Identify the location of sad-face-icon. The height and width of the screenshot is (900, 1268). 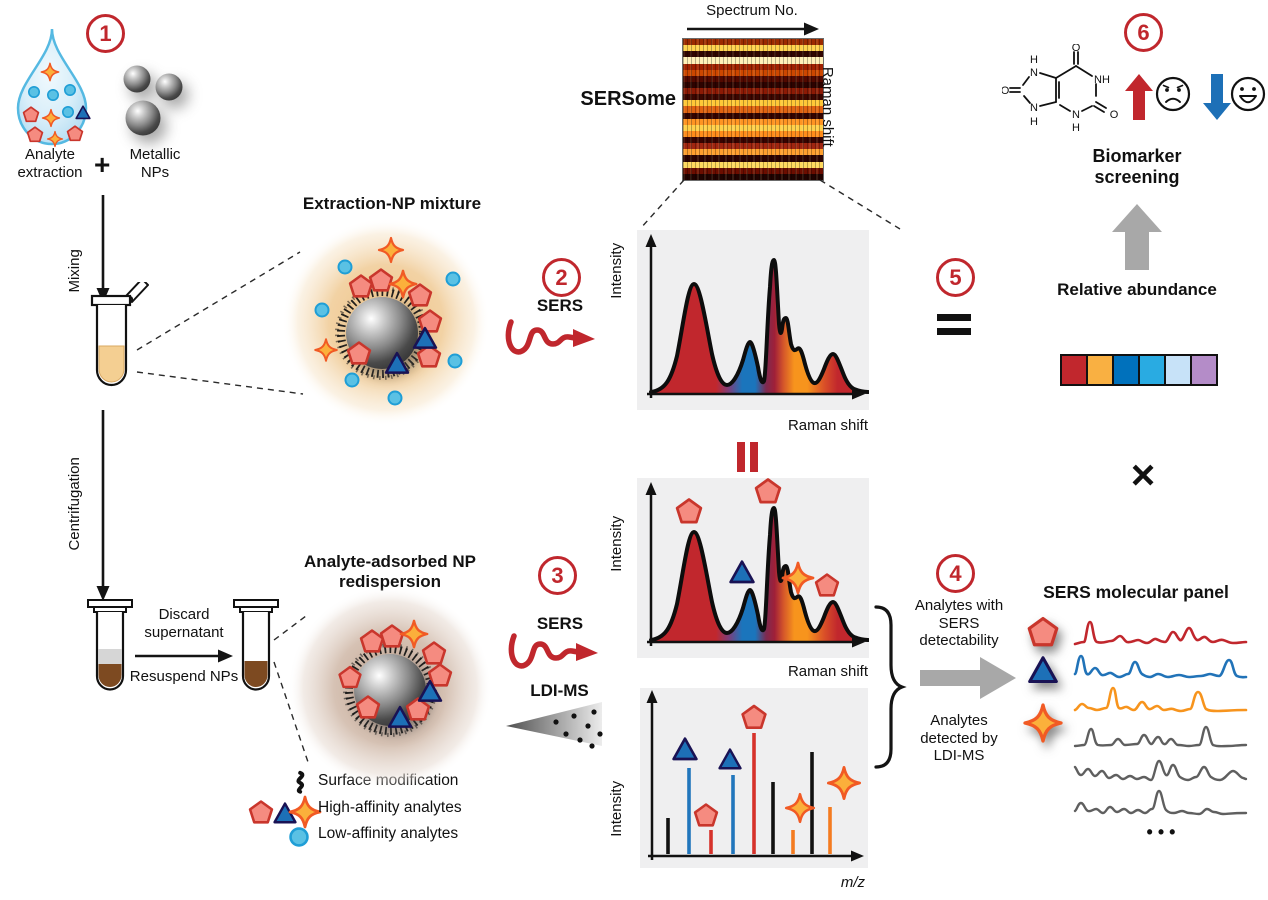
(1173, 94).